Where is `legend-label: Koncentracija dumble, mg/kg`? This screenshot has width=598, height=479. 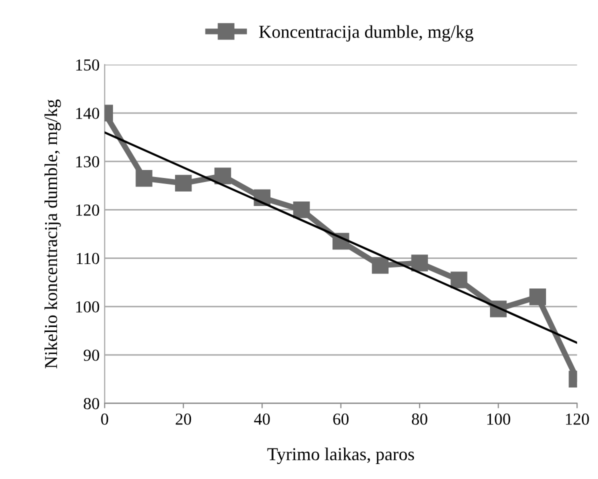
legend-label: Koncentracija dumble, mg/kg is located at coordinates (366, 33).